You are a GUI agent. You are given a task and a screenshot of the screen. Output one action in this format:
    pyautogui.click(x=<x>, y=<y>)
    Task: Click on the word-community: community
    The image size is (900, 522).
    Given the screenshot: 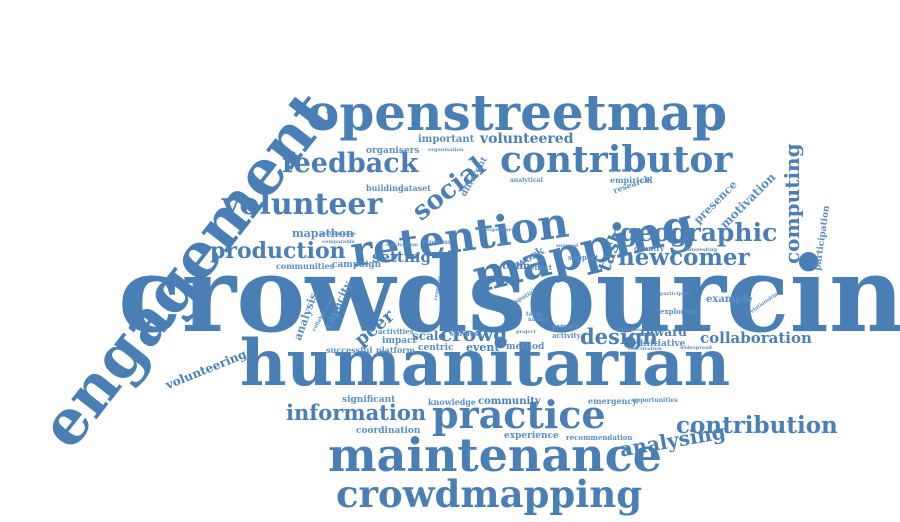 What is the action you would take?
    pyautogui.click(x=509, y=401)
    